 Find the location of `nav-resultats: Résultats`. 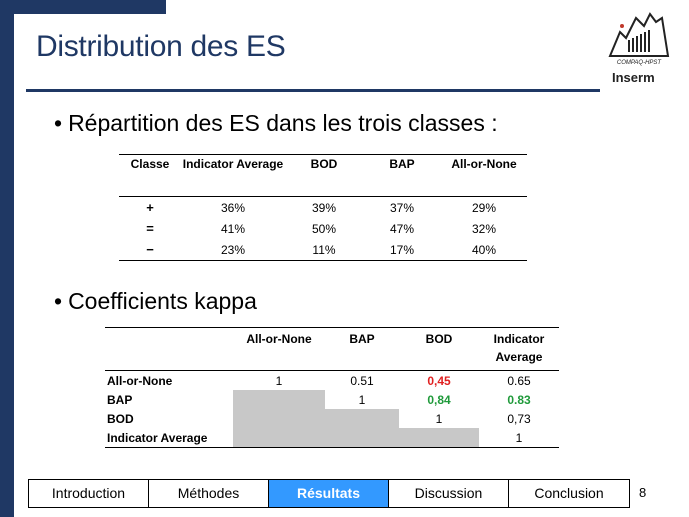

nav-resultats: Résultats is located at coordinates (329, 493).